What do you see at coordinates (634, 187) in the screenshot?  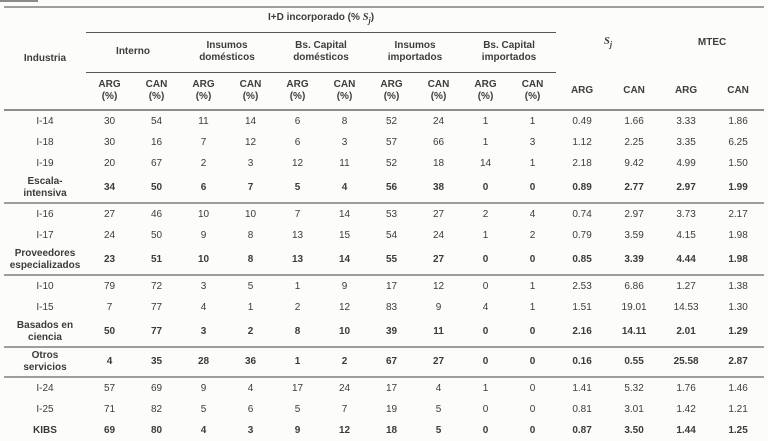 I see `table-cell: 2.77` at bounding box center [634, 187].